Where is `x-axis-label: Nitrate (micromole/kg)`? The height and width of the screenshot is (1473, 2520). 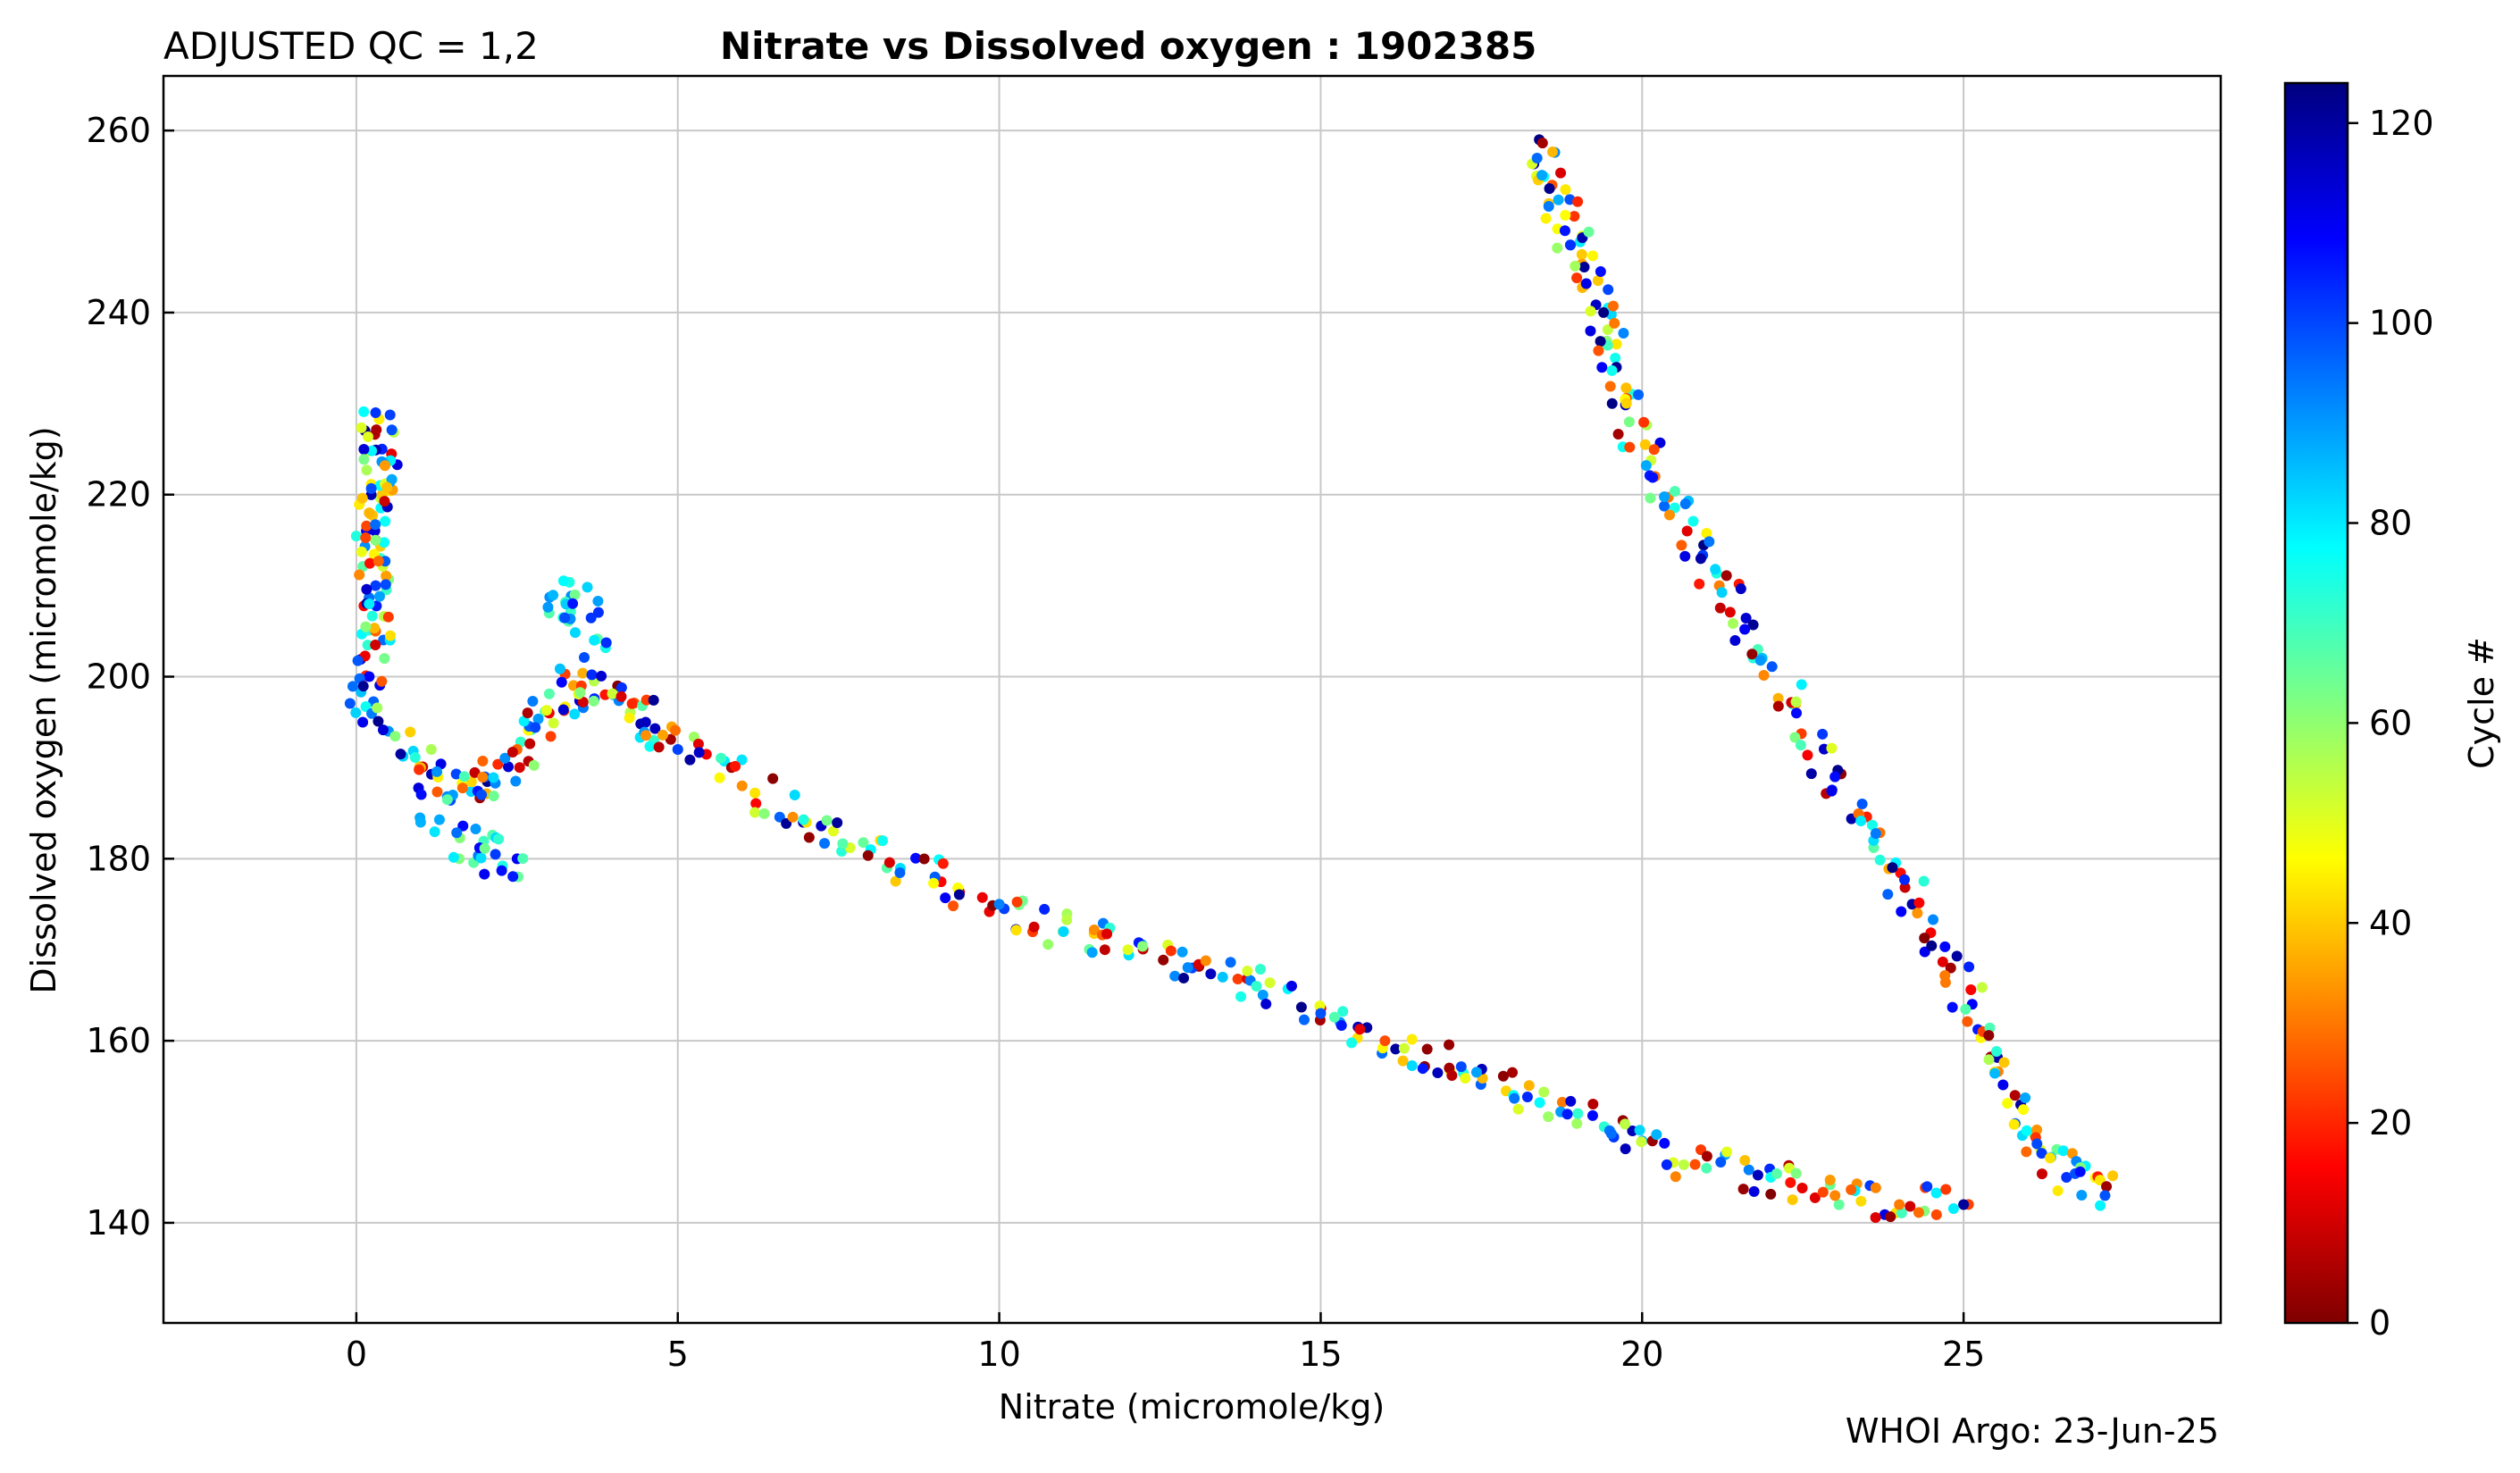 x-axis-label: Nitrate (micromole/kg) is located at coordinates (1192, 1407).